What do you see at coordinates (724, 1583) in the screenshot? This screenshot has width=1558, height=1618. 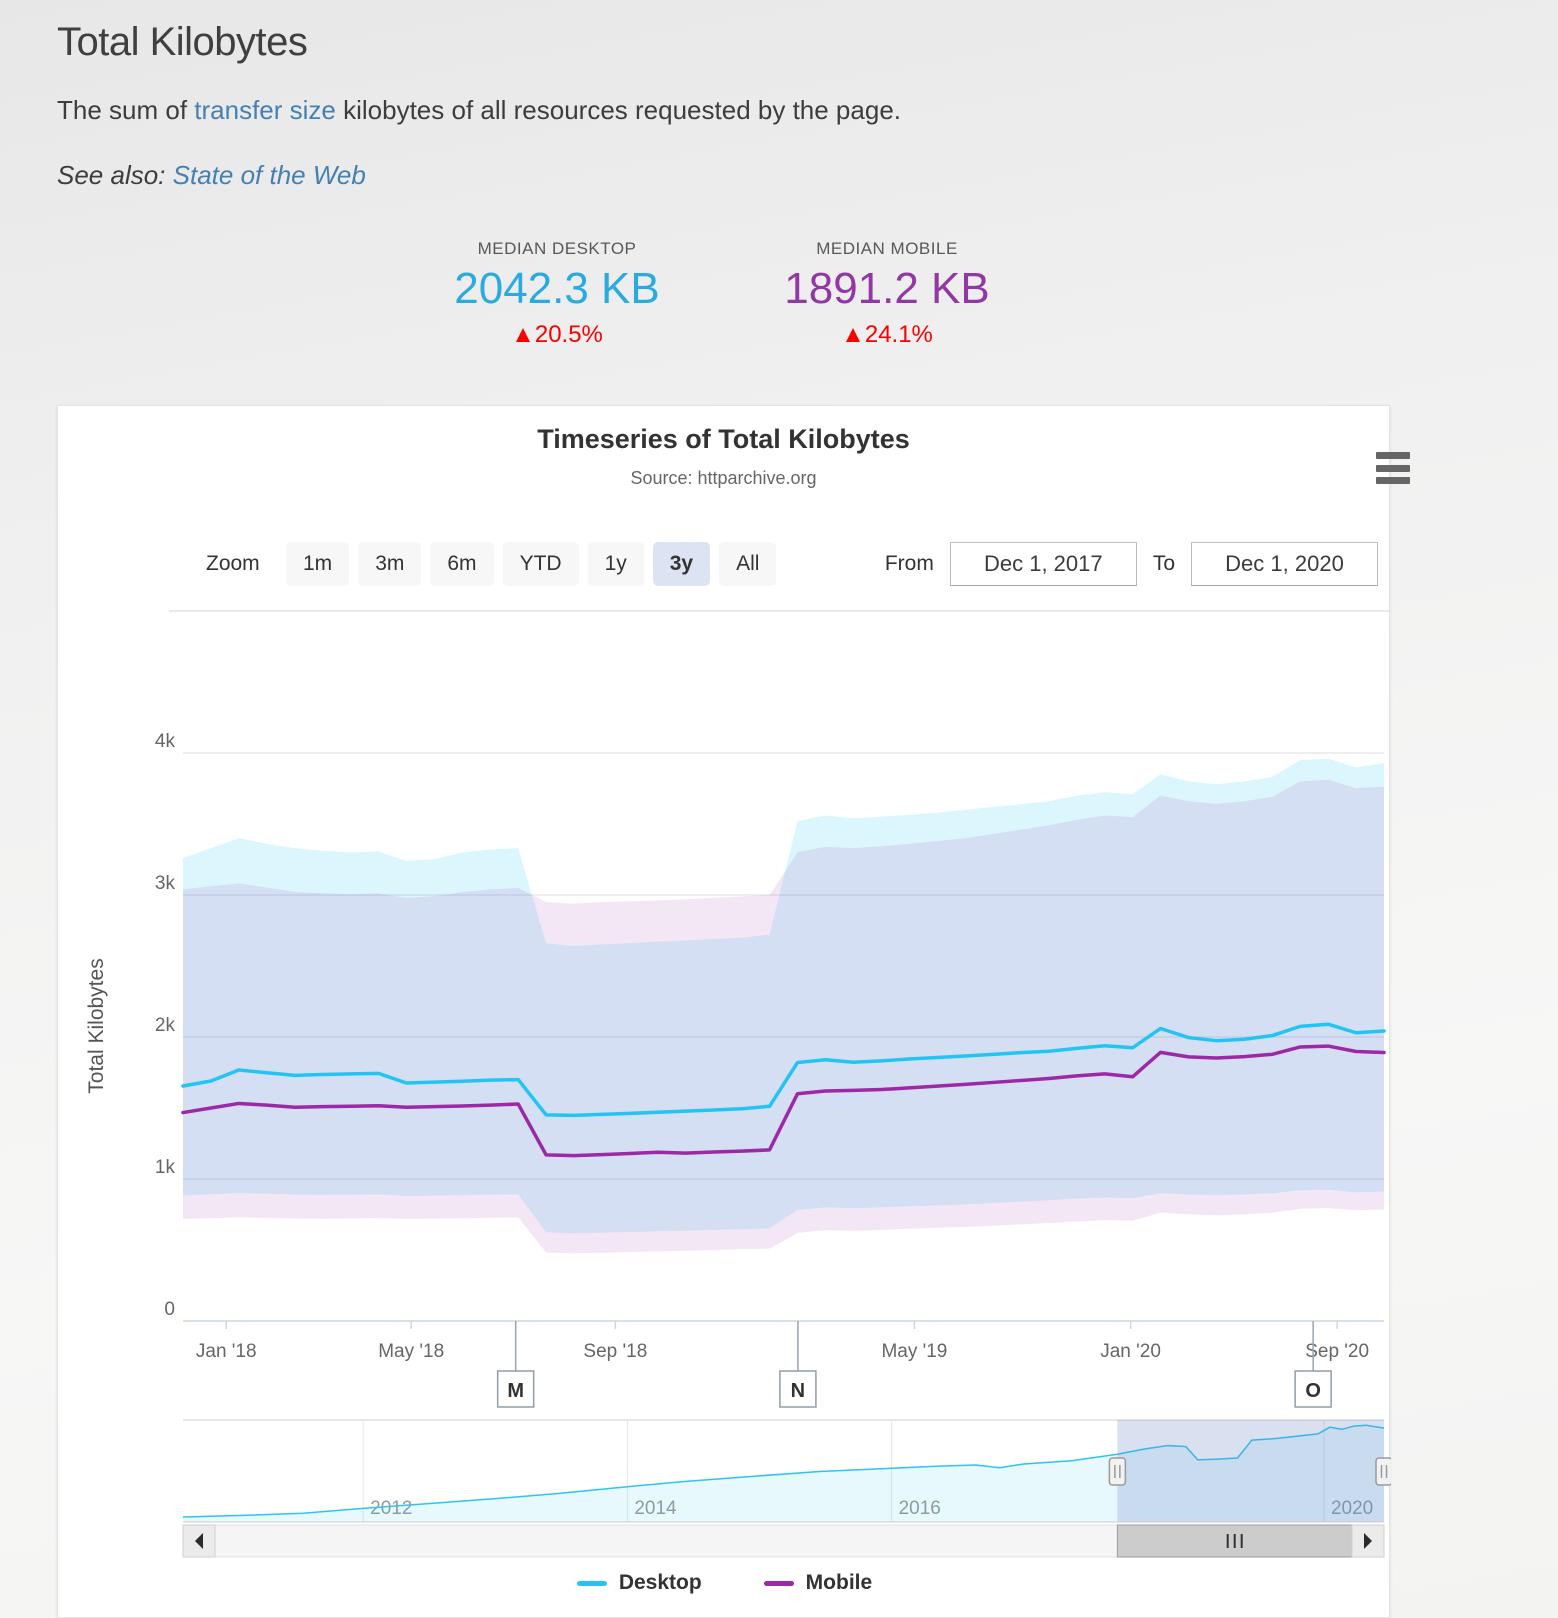 I see `chart-legend: Desktop Mobile` at bounding box center [724, 1583].